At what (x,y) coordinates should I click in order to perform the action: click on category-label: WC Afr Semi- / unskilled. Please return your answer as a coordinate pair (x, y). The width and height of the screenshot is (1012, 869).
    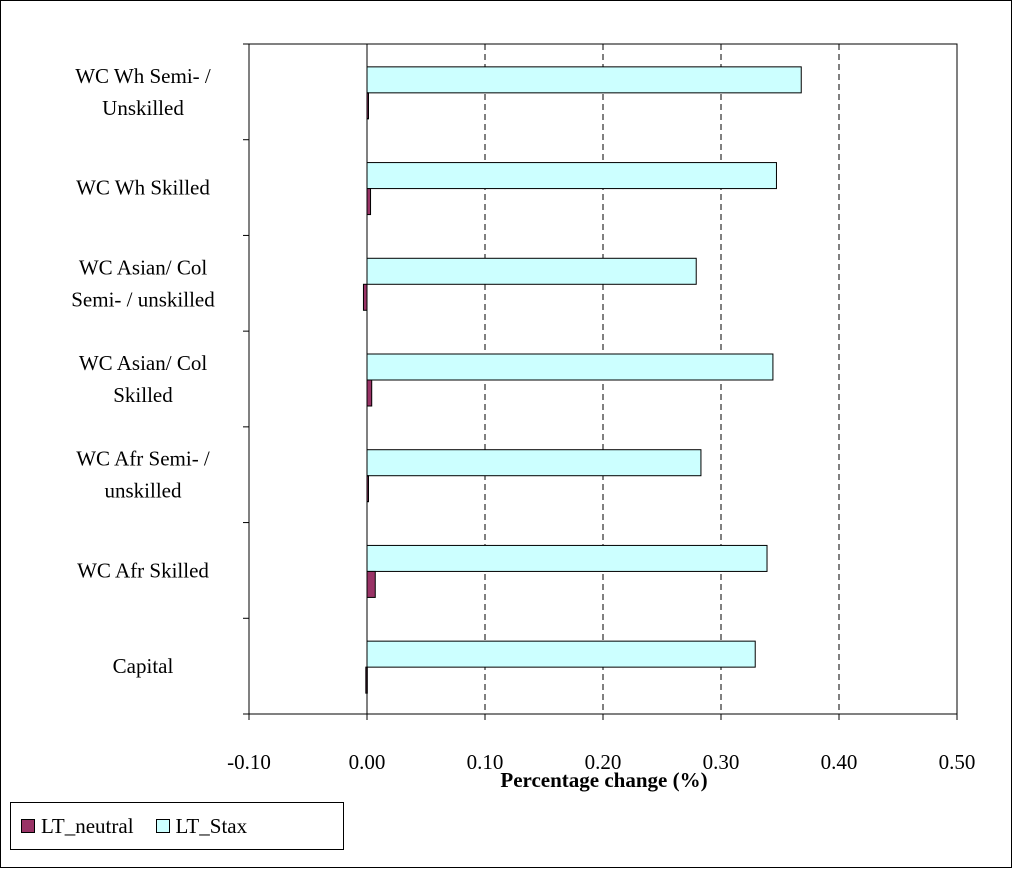
    Looking at the image, I should click on (143, 475).